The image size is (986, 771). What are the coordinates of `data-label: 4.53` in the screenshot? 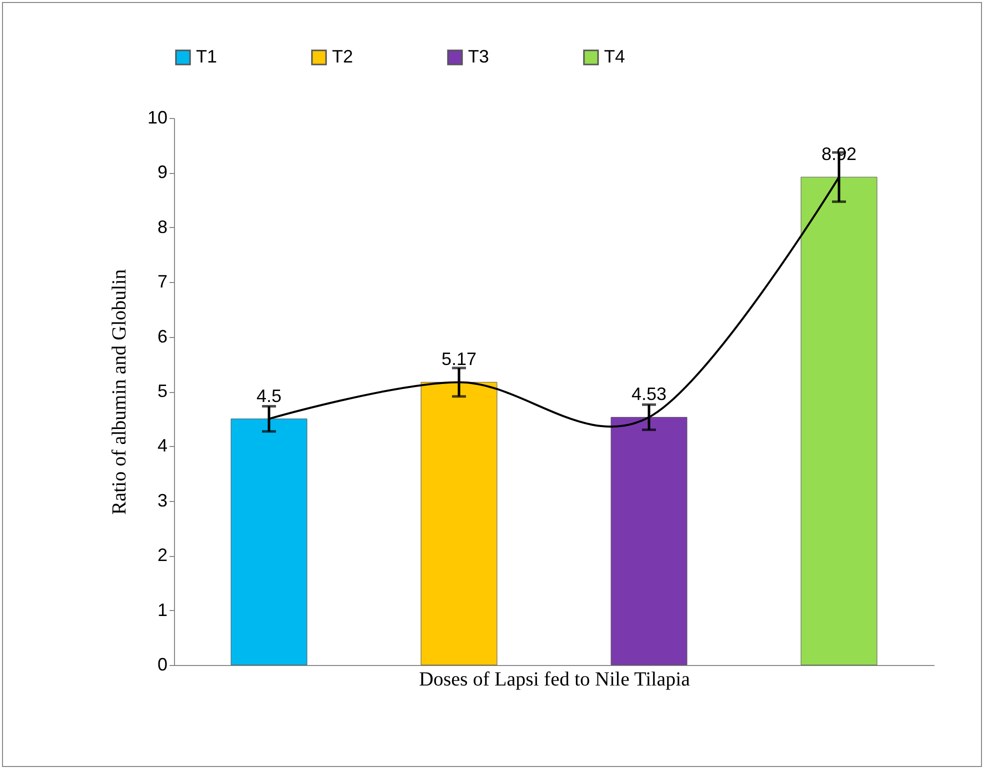 It's located at (649, 394).